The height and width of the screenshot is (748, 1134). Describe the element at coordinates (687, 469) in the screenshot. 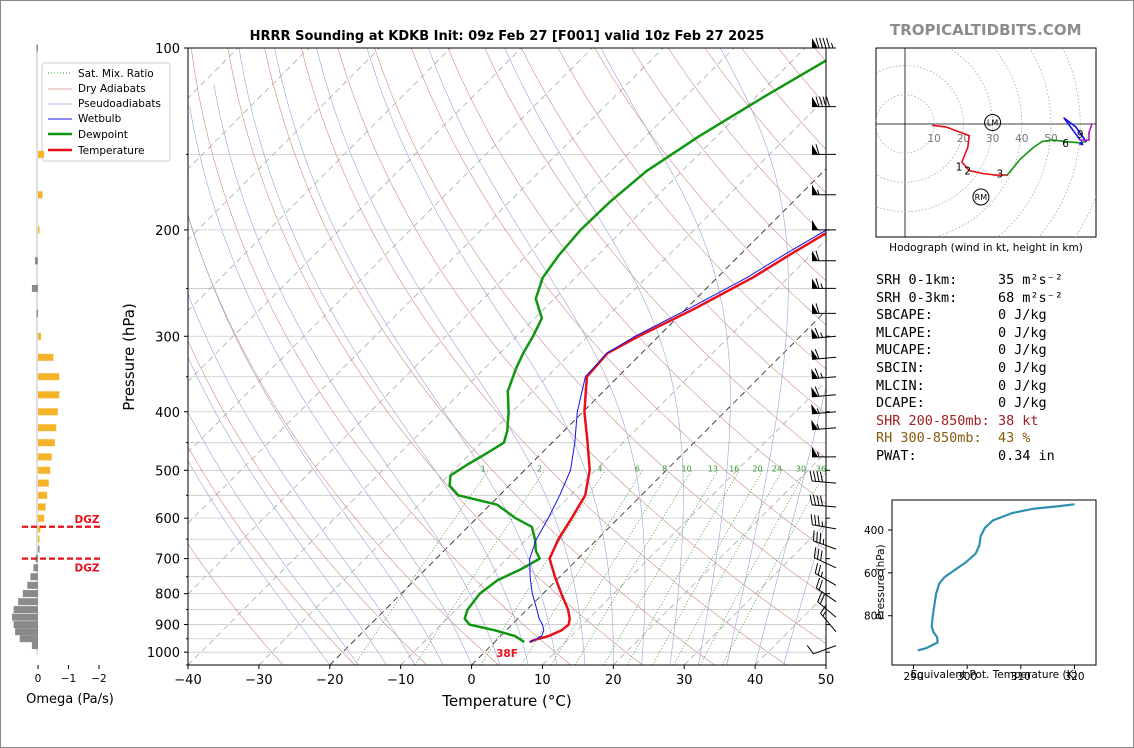

I see `mixing-ratio-label: 10` at that location.